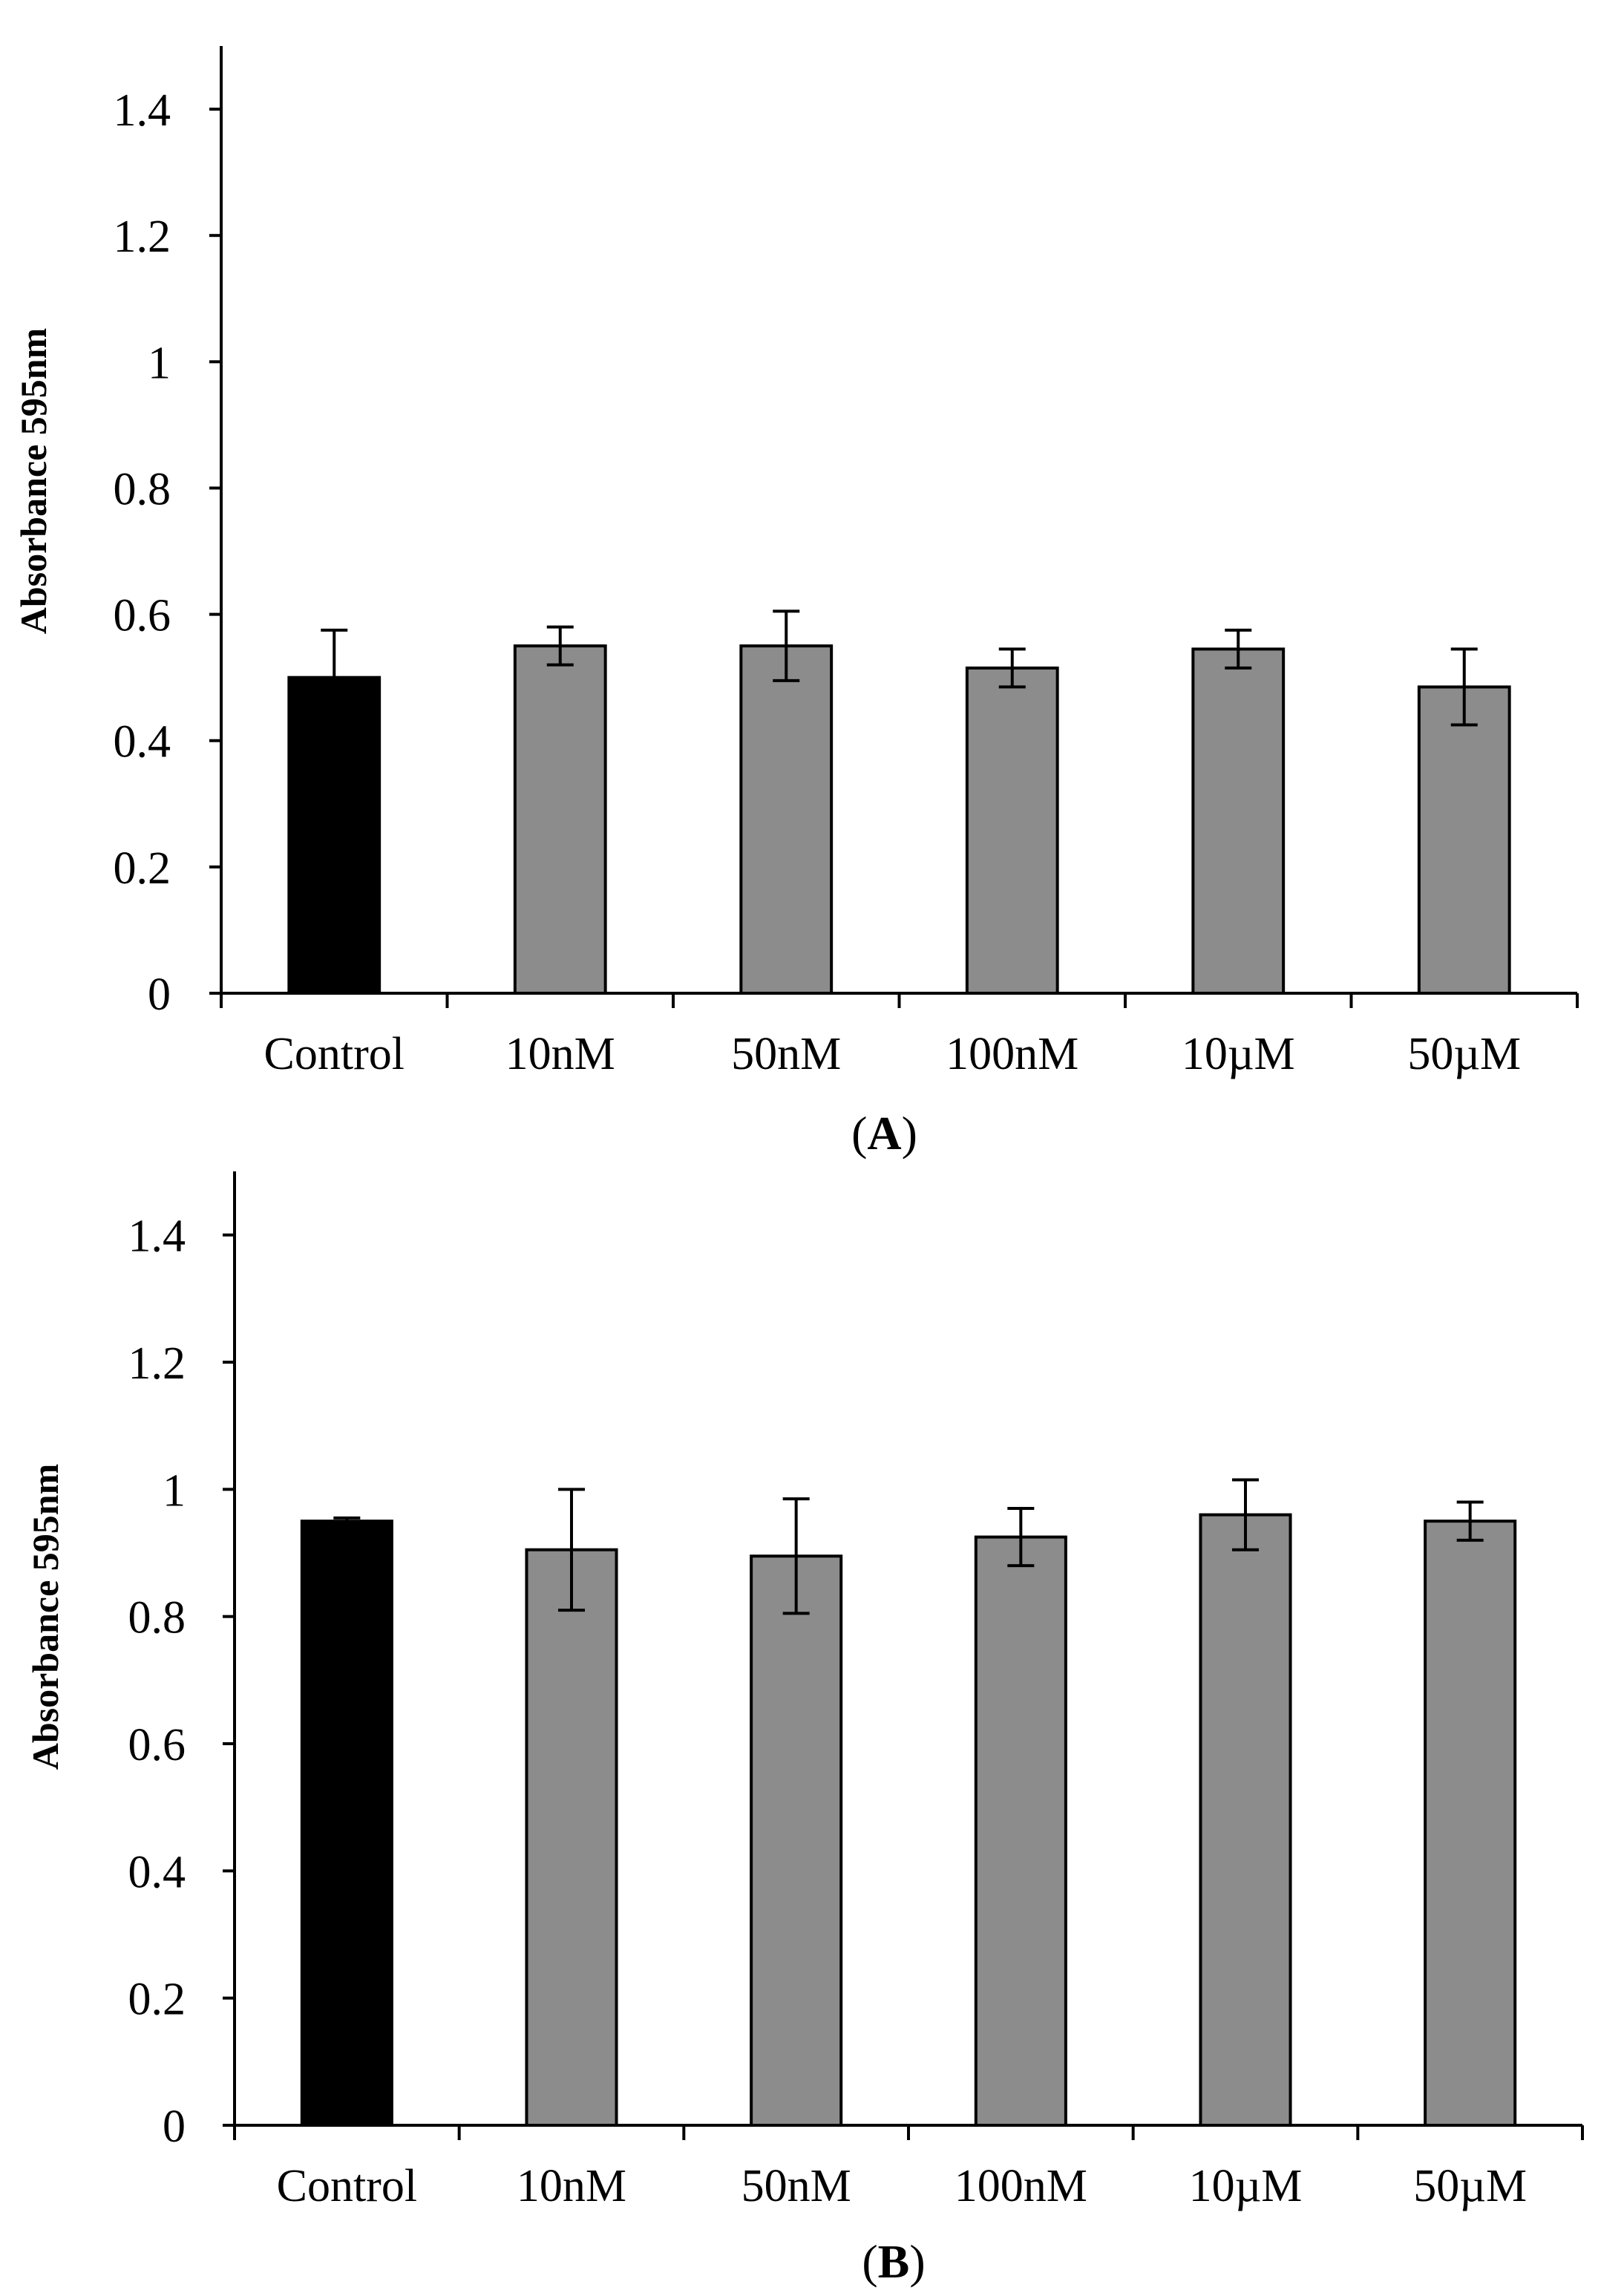 The width and height of the screenshot is (1624, 2296). What do you see at coordinates (884, 1133) in the screenshot?
I see `panel-label: (A)` at bounding box center [884, 1133].